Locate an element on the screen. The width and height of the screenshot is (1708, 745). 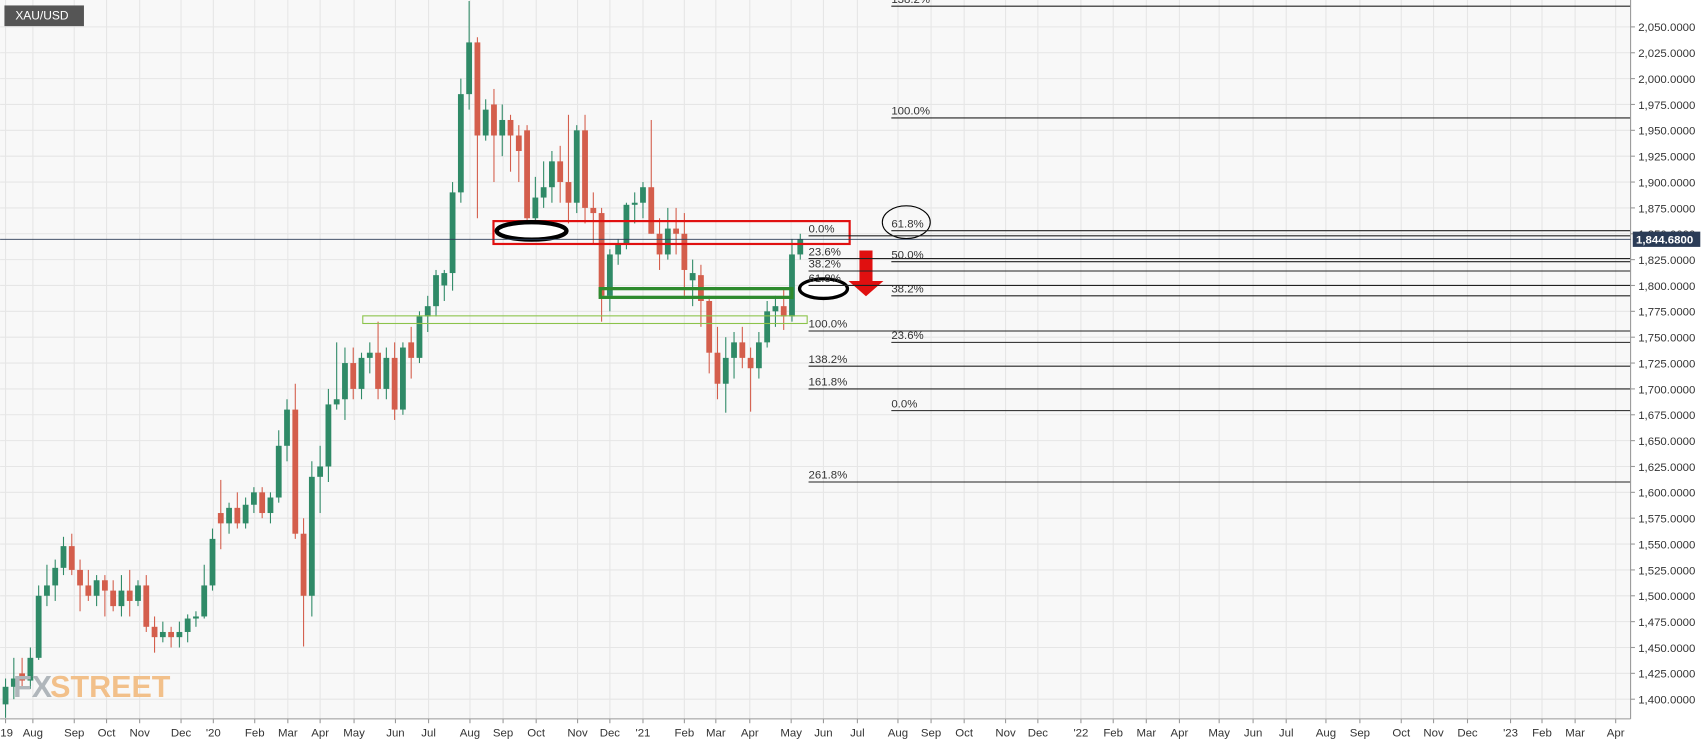
y-tick-label: 1,925.0000 is located at coordinates (1666, 158).